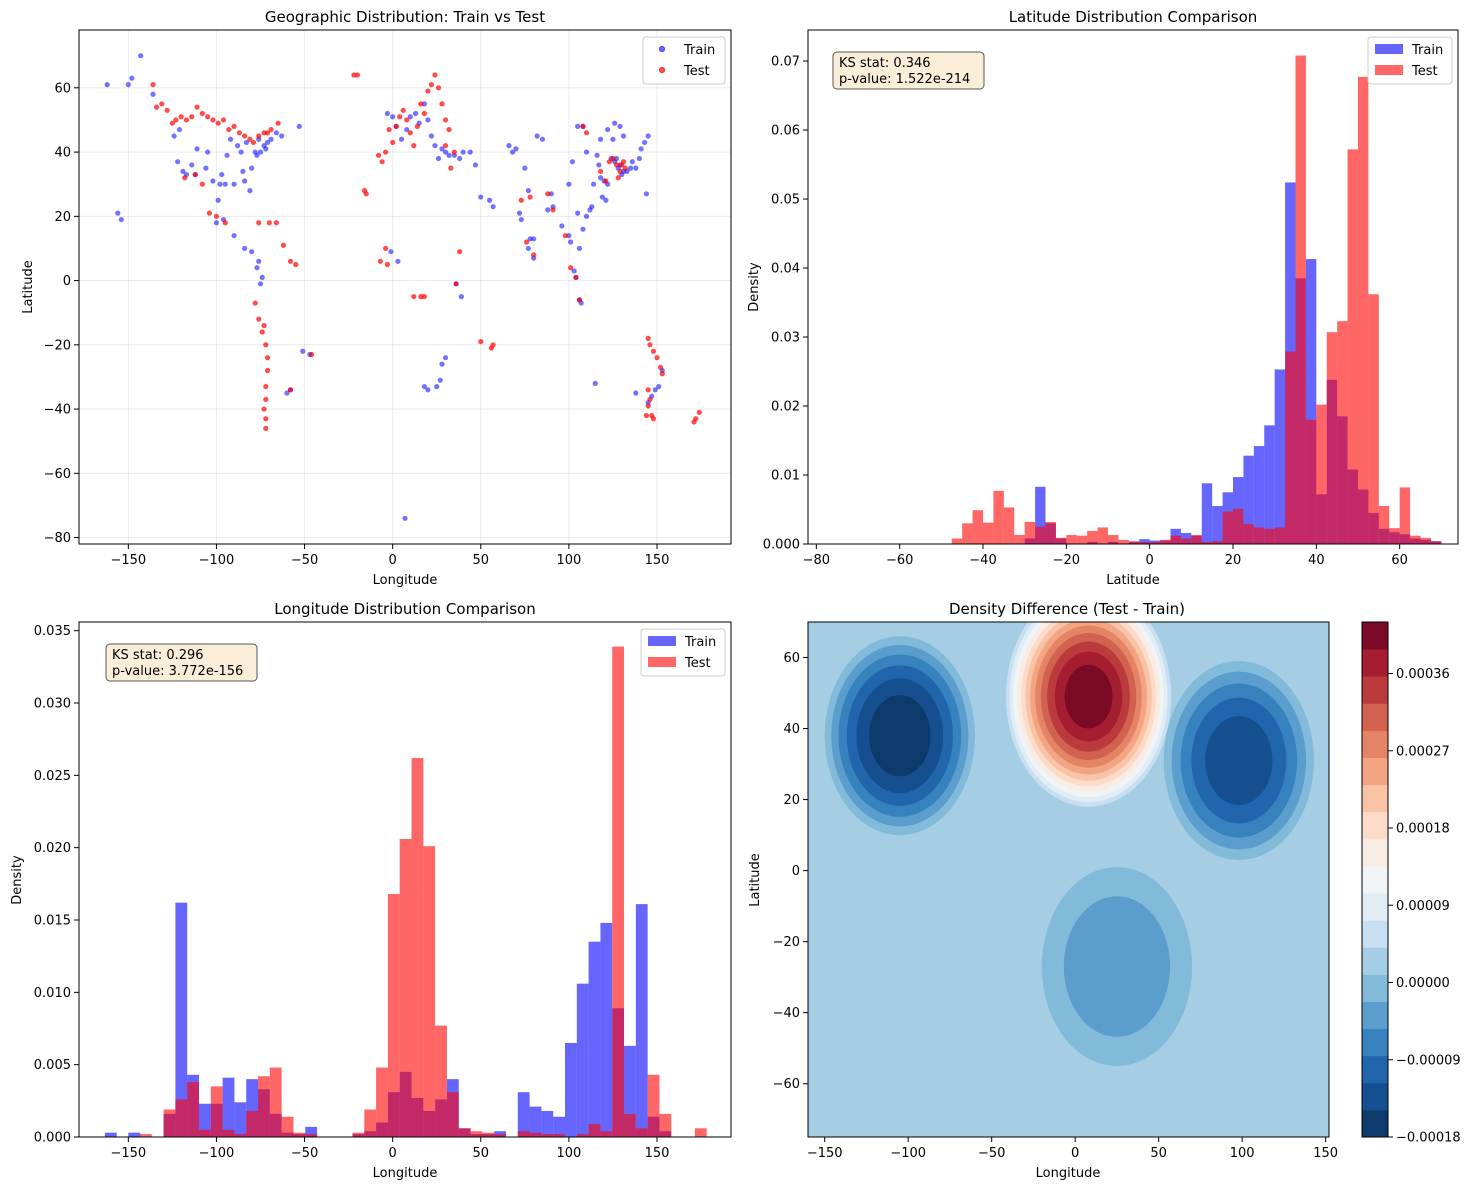 The width and height of the screenshot is (1476, 1194). Describe the element at coordinates (662, 49) in the screenshot. I see `scatter-legend-train-marker` at that location.